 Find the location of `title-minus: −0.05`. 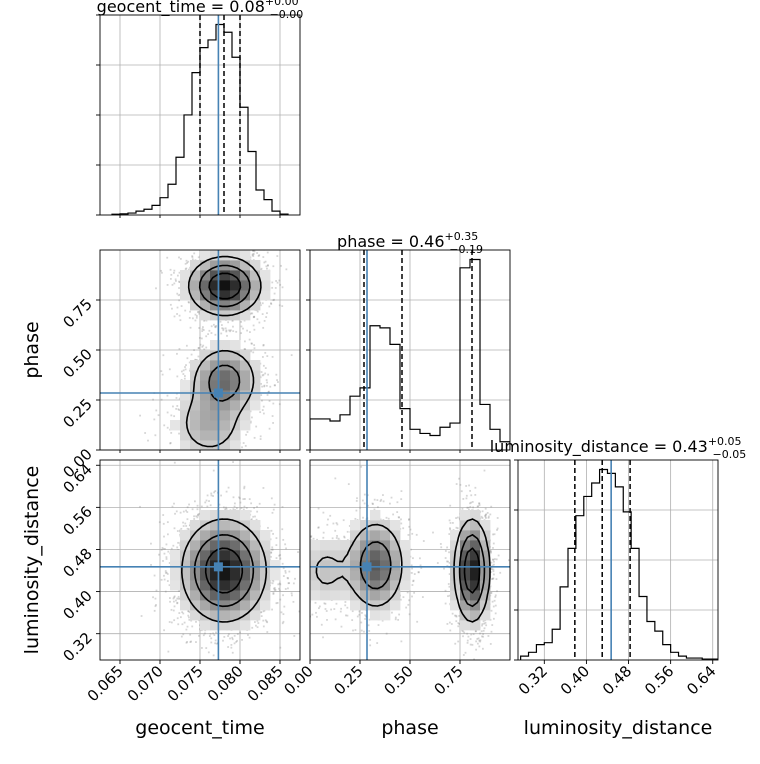

title-minus: −0.05 is located at coordinates (730, 454).